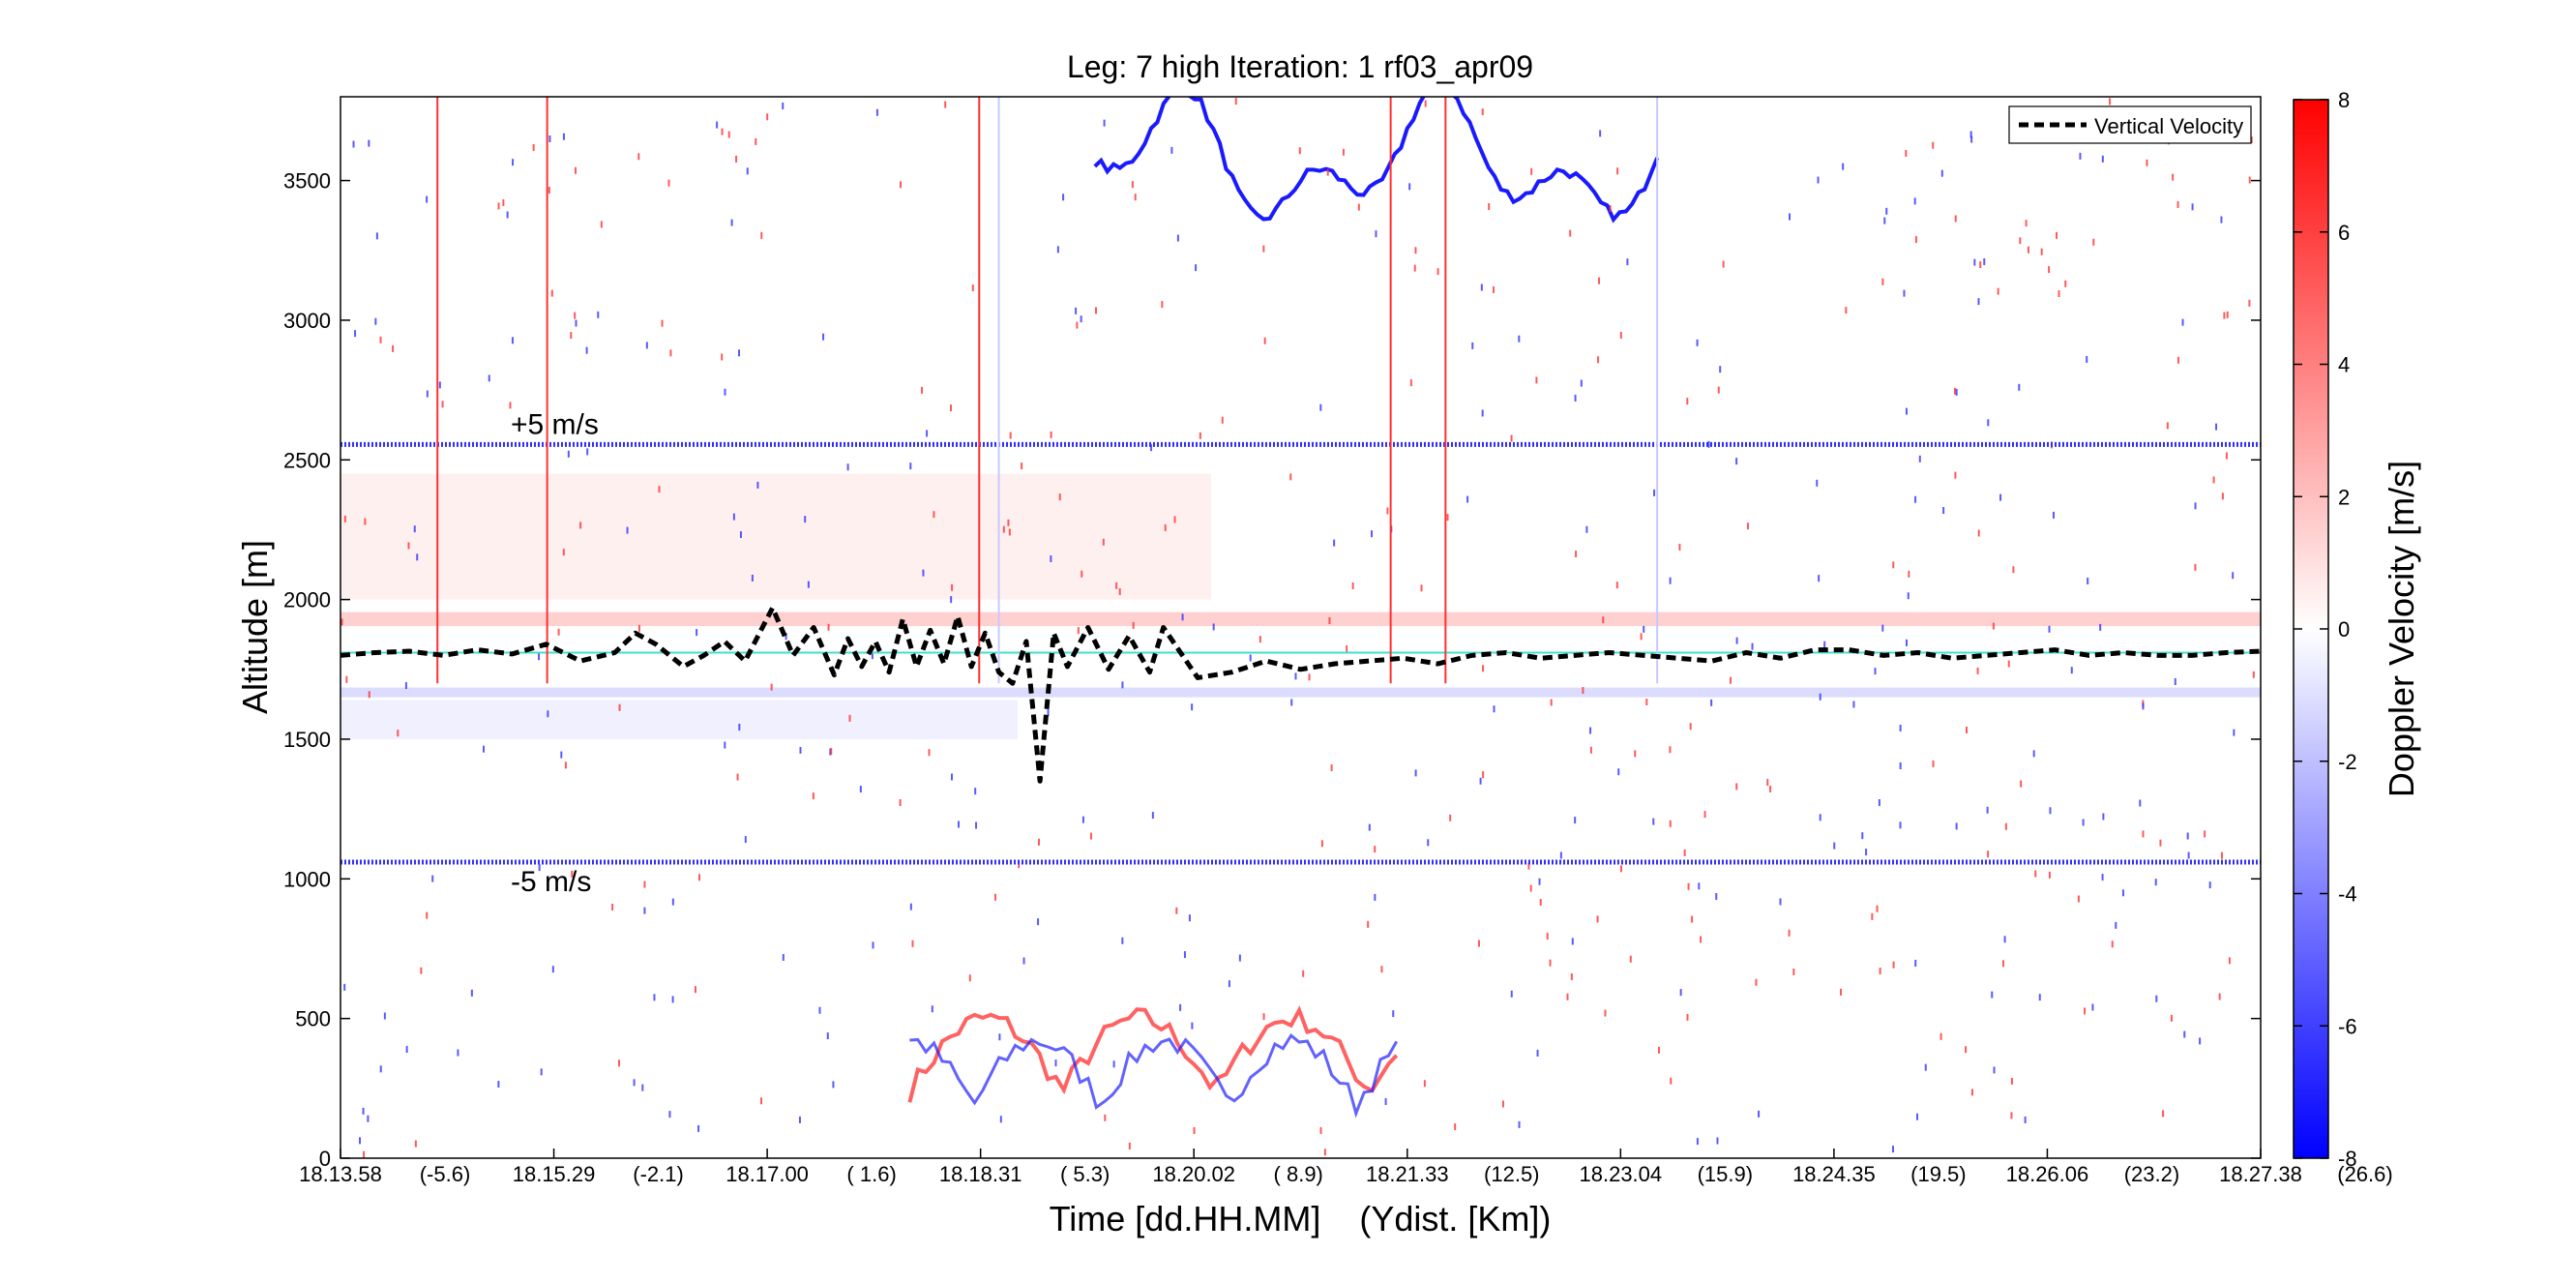 The width and height of the screenshot is (2576, 1283). What do you see at coordinates (1621, 1174) in the screenshot?
I see `x-tick-label-time: 18.23.04` at bounding box center [1621, 1174].